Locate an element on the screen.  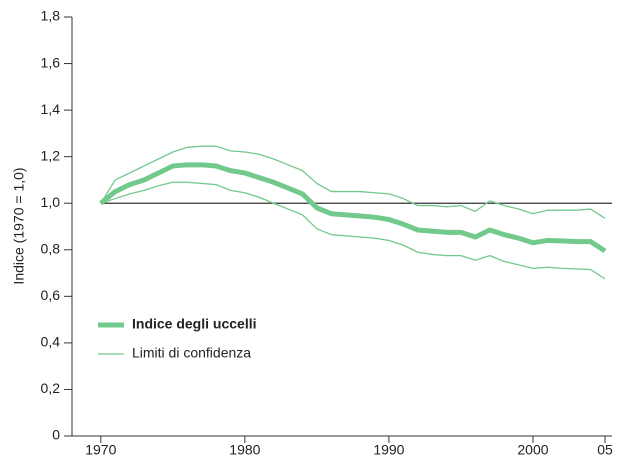
y-tick-label: 0,6 is located at coordinates (51, 295).